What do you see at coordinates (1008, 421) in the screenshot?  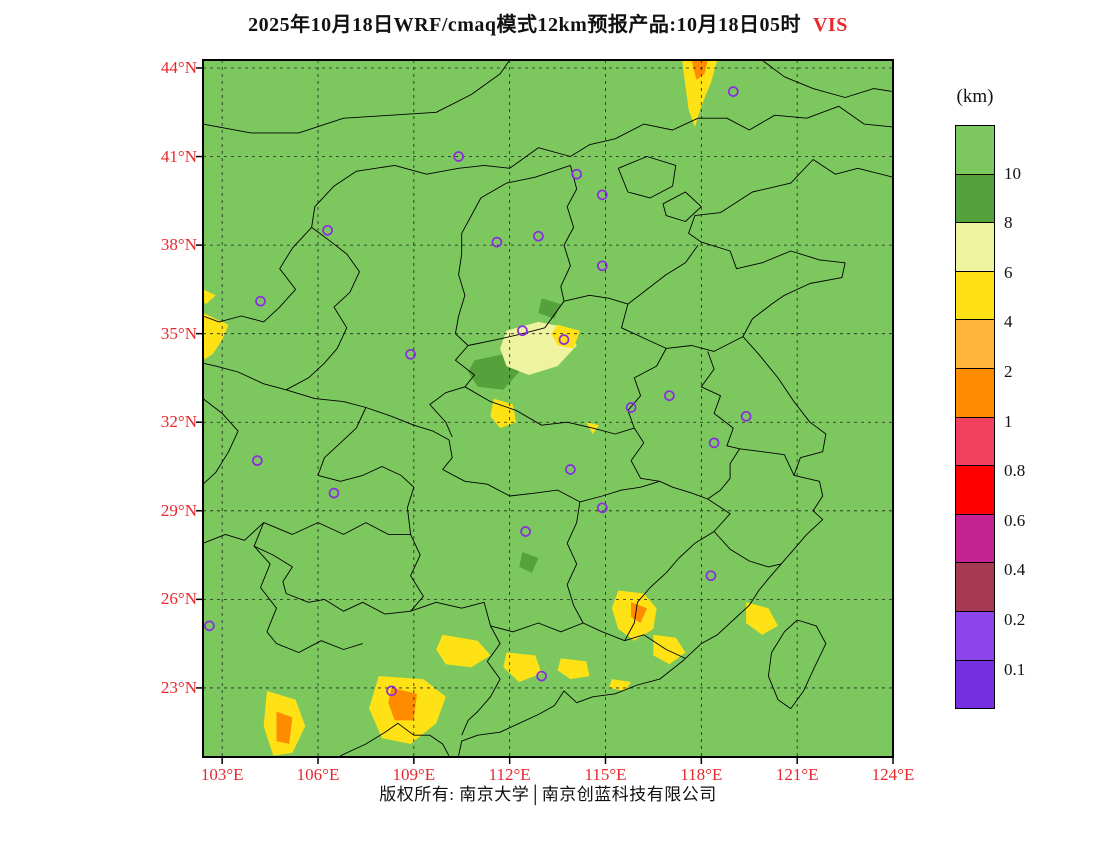 I see `colorbar-tick-label: 1` at bounding box center [1008, 421].